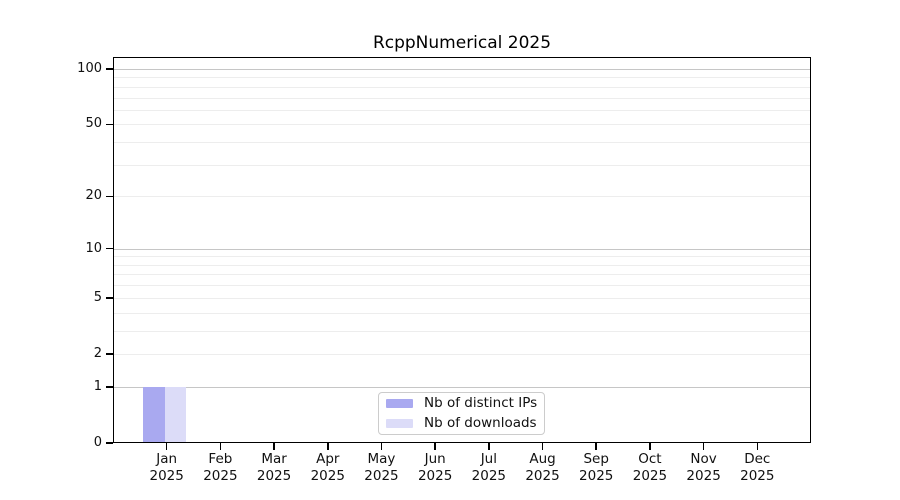  Describe the element at coordinates (399, 403) in the screenshot. I see `legend-swatch-distinct-ips` at that location.